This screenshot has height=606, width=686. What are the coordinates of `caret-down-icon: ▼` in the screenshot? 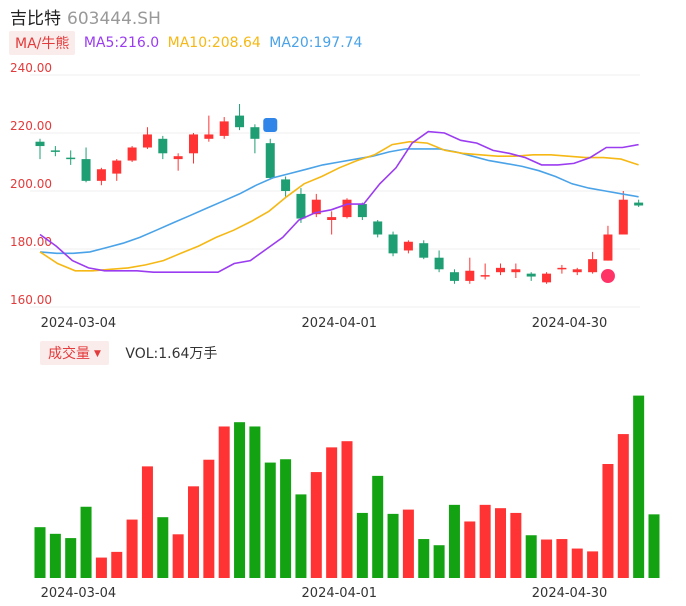 It's located at (97, 354).